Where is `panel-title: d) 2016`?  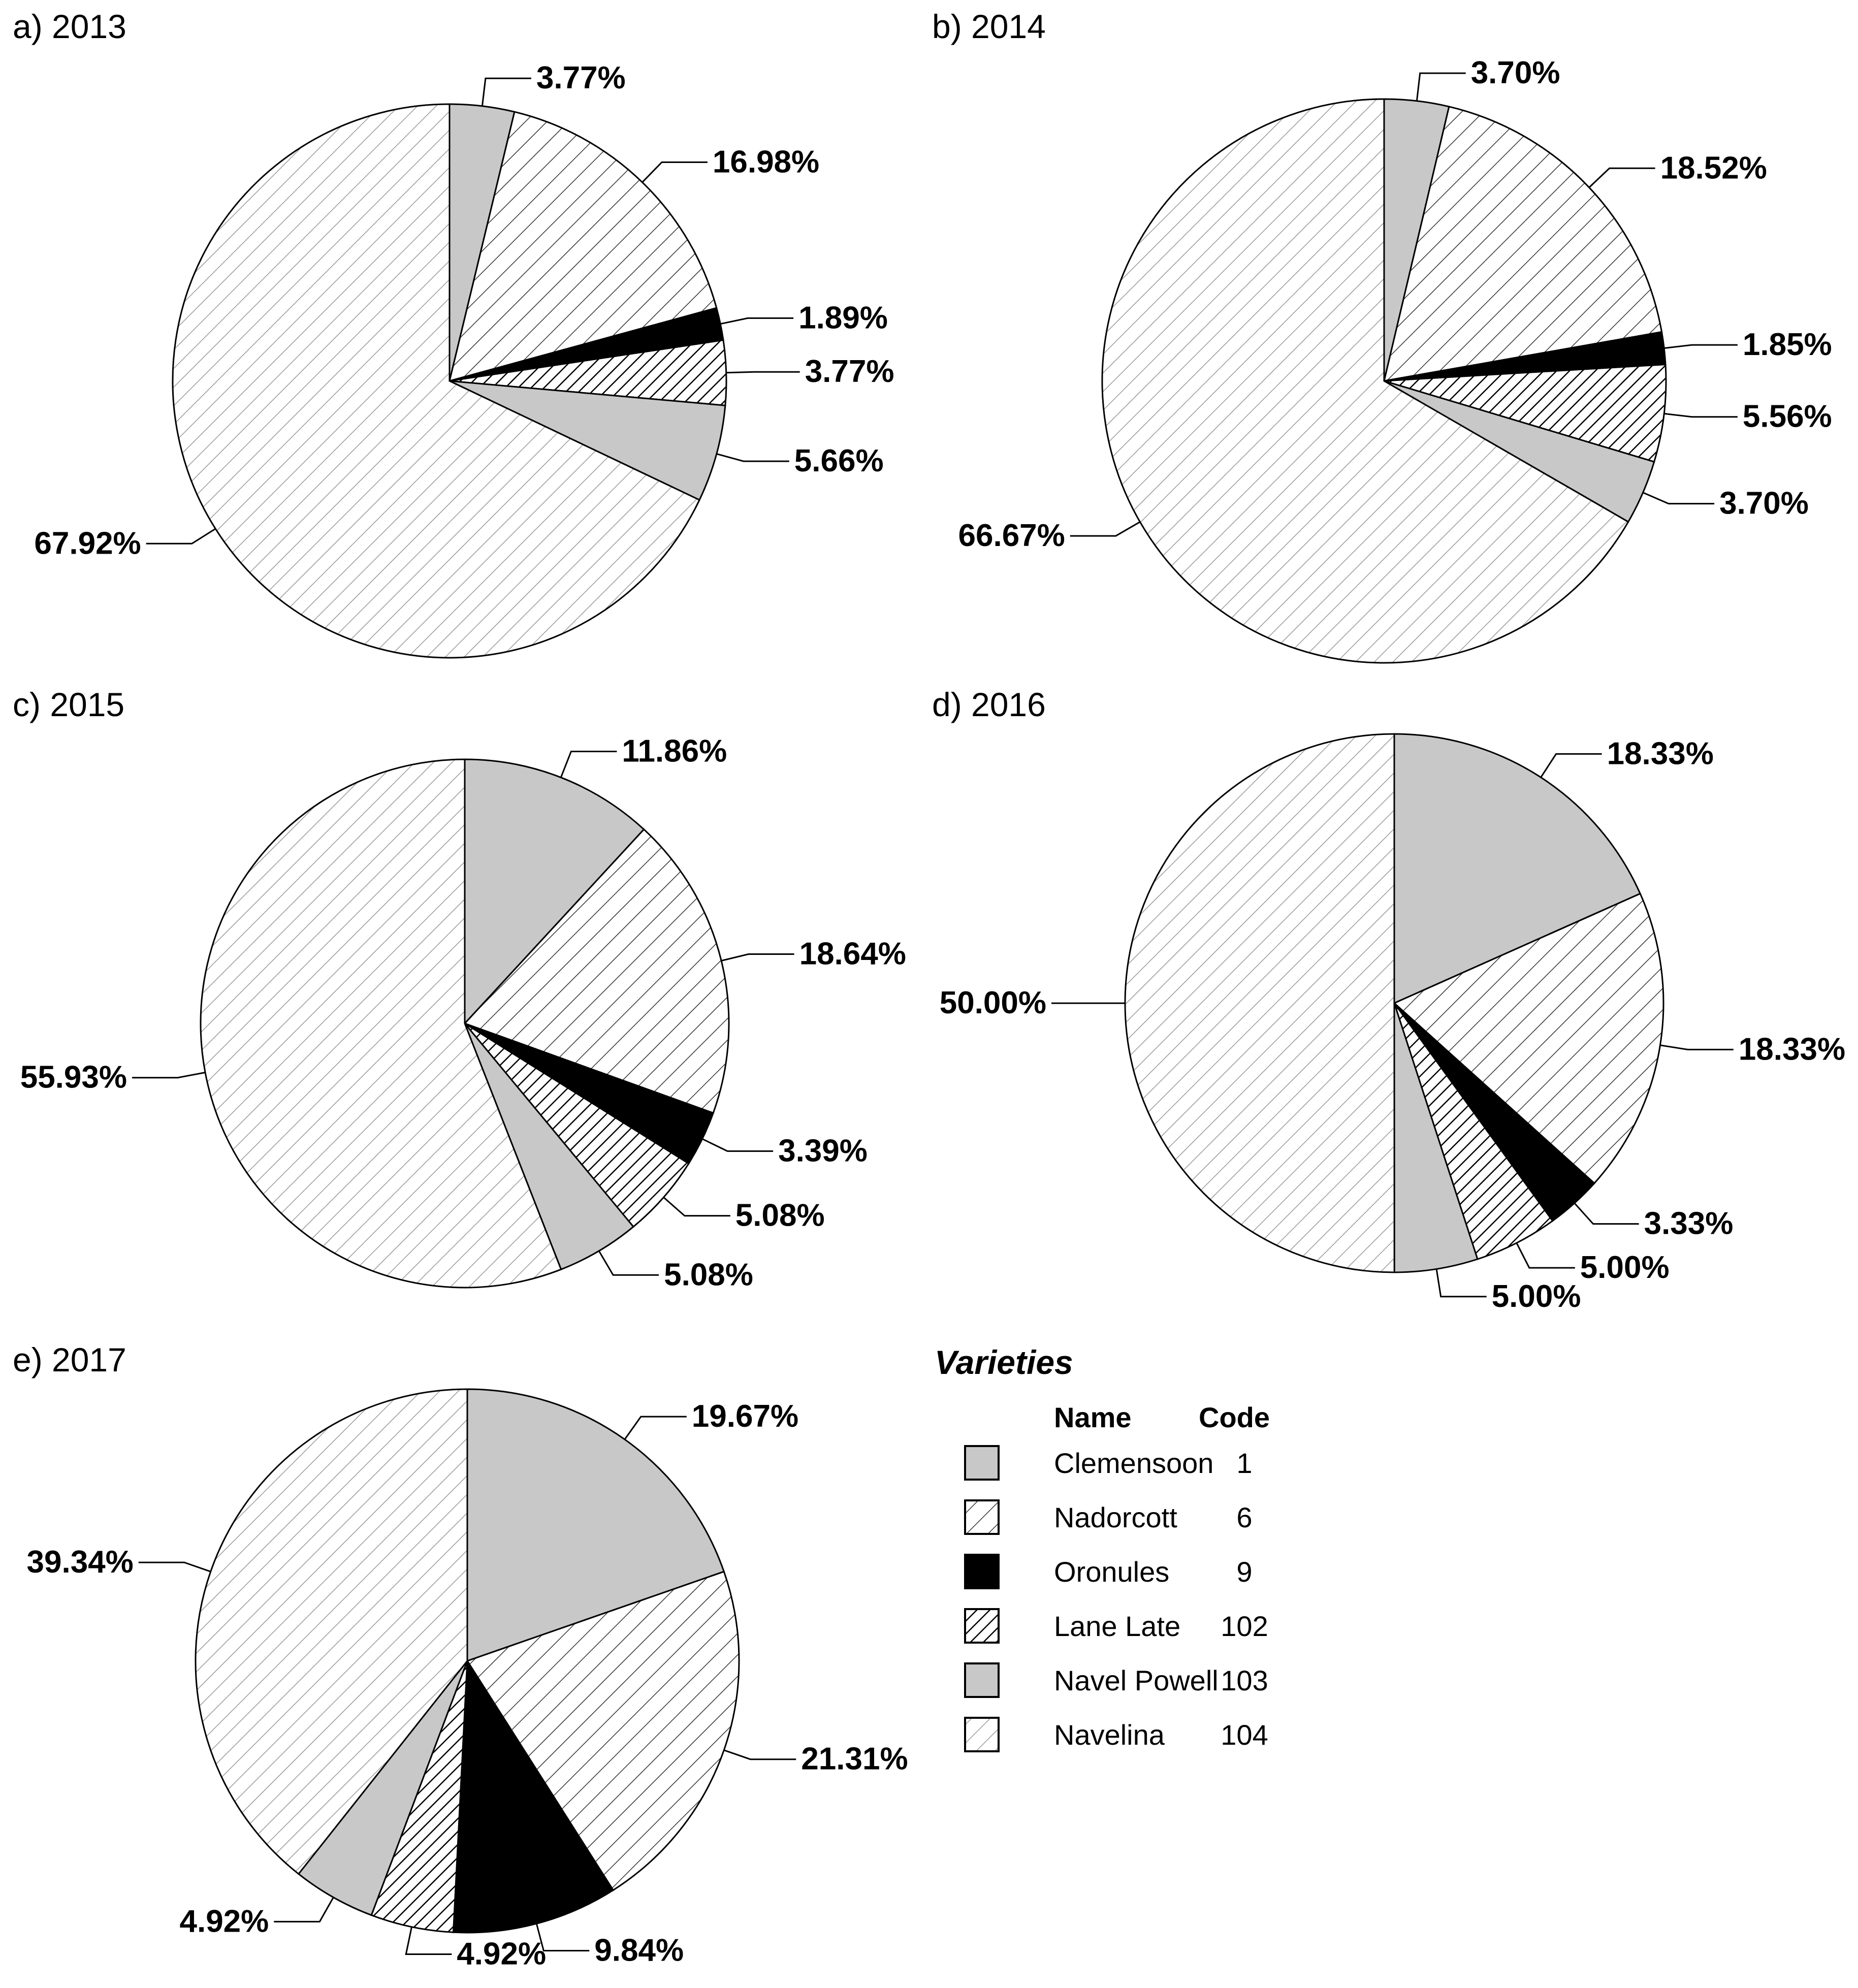 panel-title: d) 2016 is located at coordinates (989, 705).